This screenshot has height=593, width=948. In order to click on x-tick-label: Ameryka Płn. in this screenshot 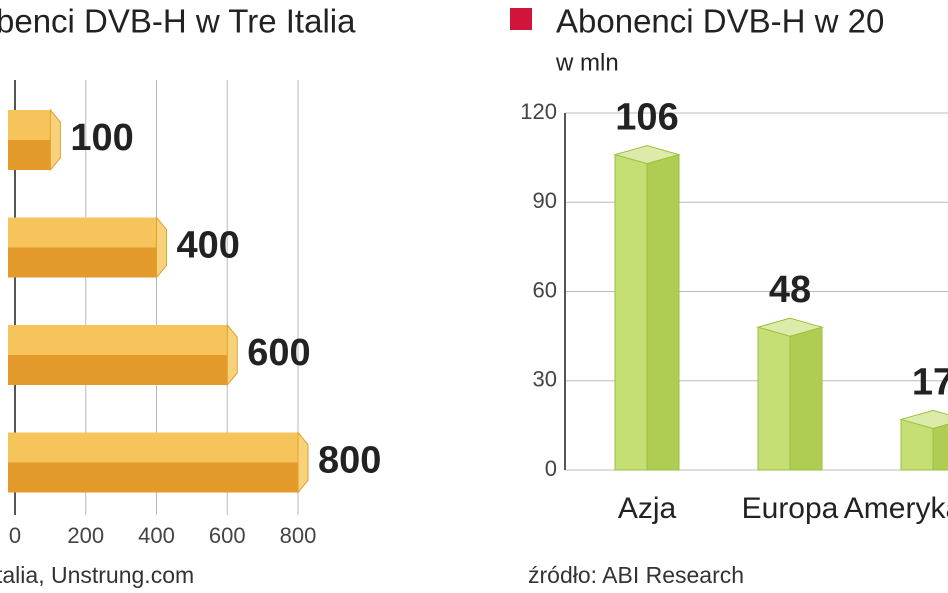, I will do `click(896, 508)`.